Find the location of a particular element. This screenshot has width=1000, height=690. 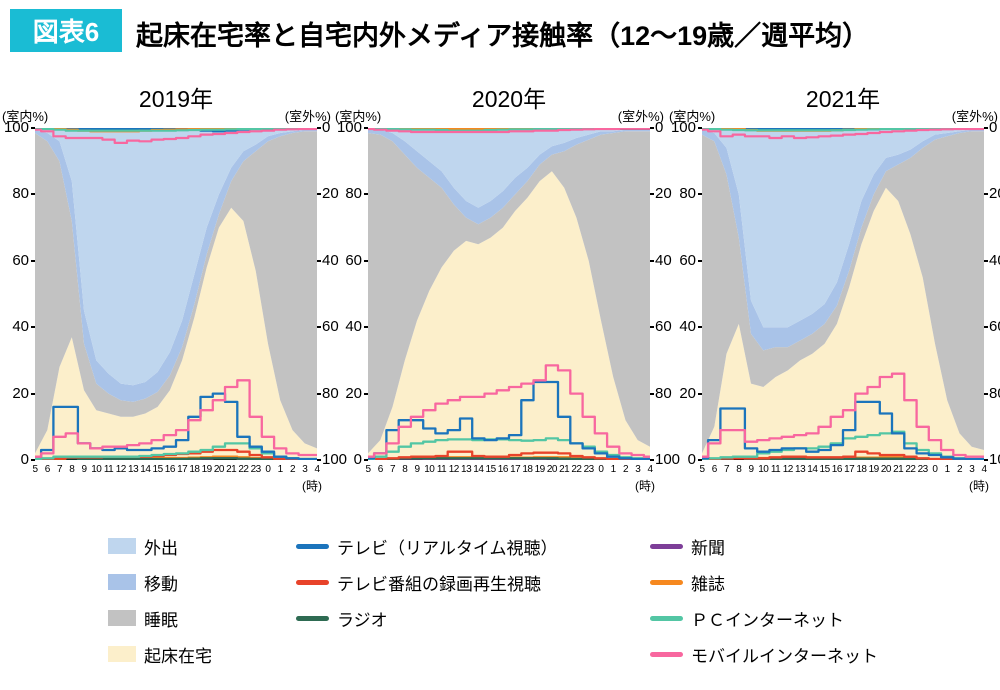

x-axis-tick: 14 is located at coordinates (812, 469).